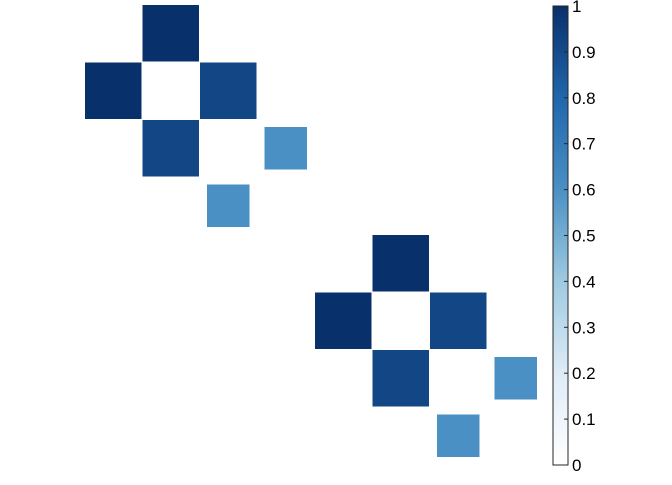  I want to click on colorbar-tick-label-3: 0.3, so click(584, 327).